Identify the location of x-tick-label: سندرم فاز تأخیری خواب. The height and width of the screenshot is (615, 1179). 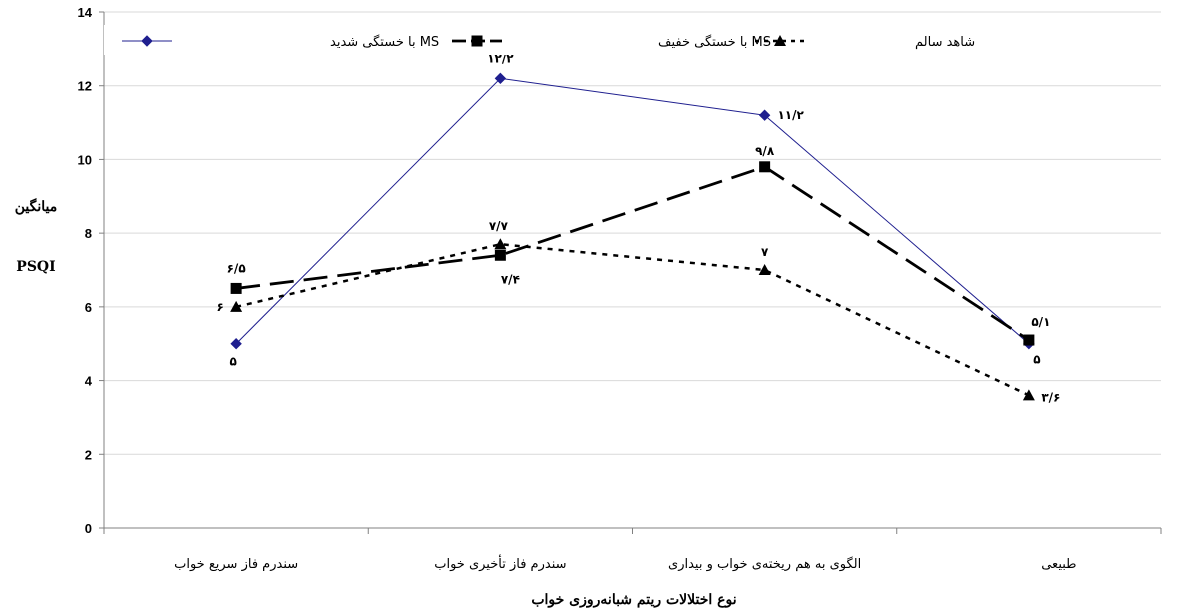
(500, 563).